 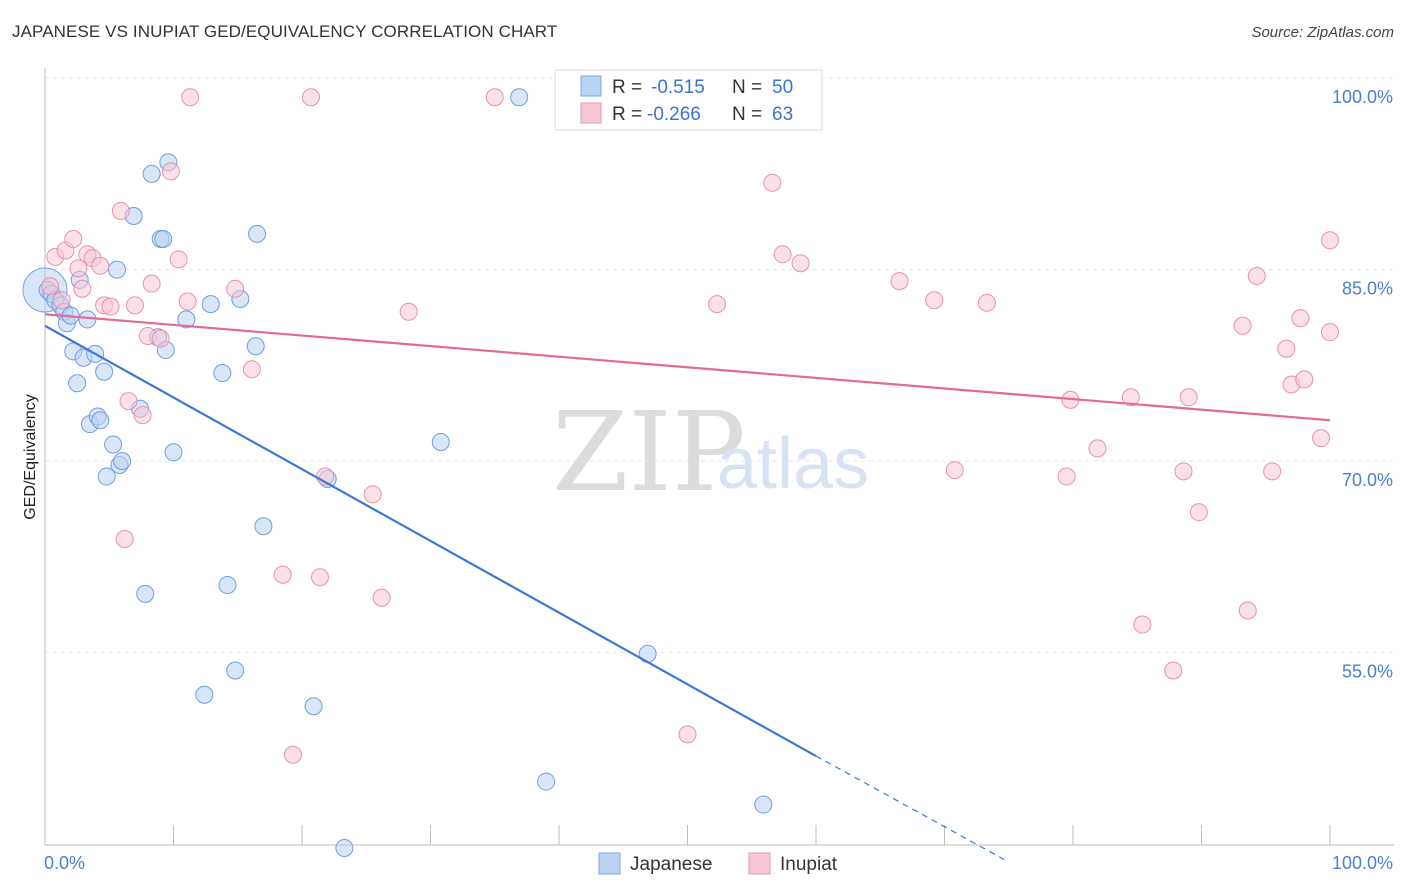 What do you see at coordinates (591, 113) in the screenshot?
I see `stats-swatch-inupiat-border` at bounding box center [591, 113].